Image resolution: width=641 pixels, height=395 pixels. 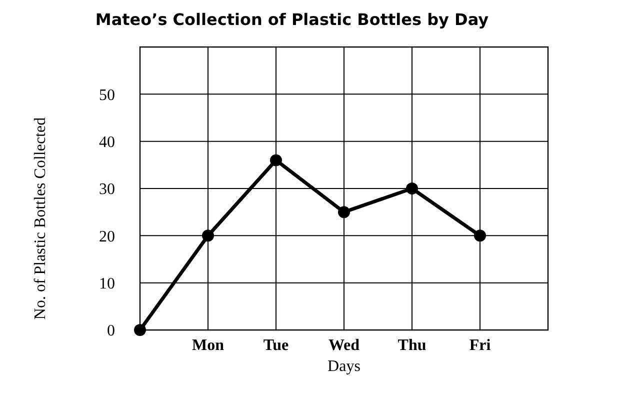 What do you see at coordinates (412, 345) in the screenshot?
I see `x-tick-label: Thu` at bounding box center [412, 345].